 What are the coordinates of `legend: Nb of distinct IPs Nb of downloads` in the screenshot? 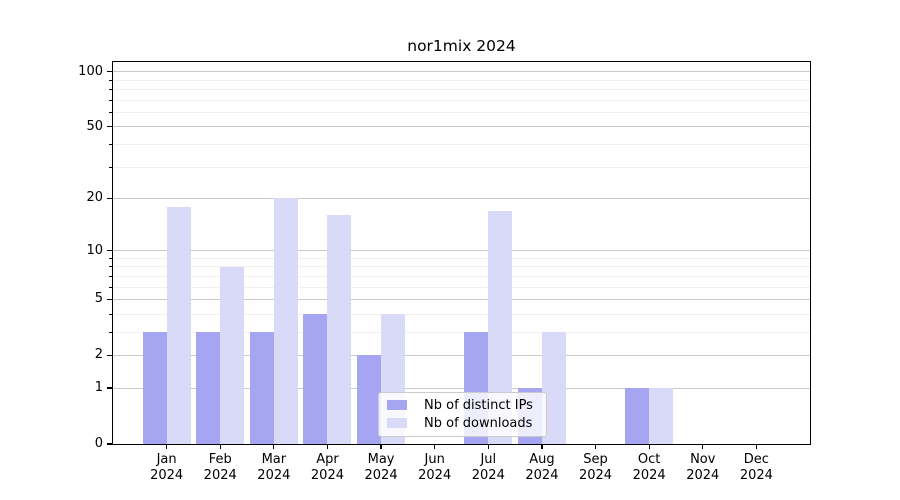 It's located at (462, 414).